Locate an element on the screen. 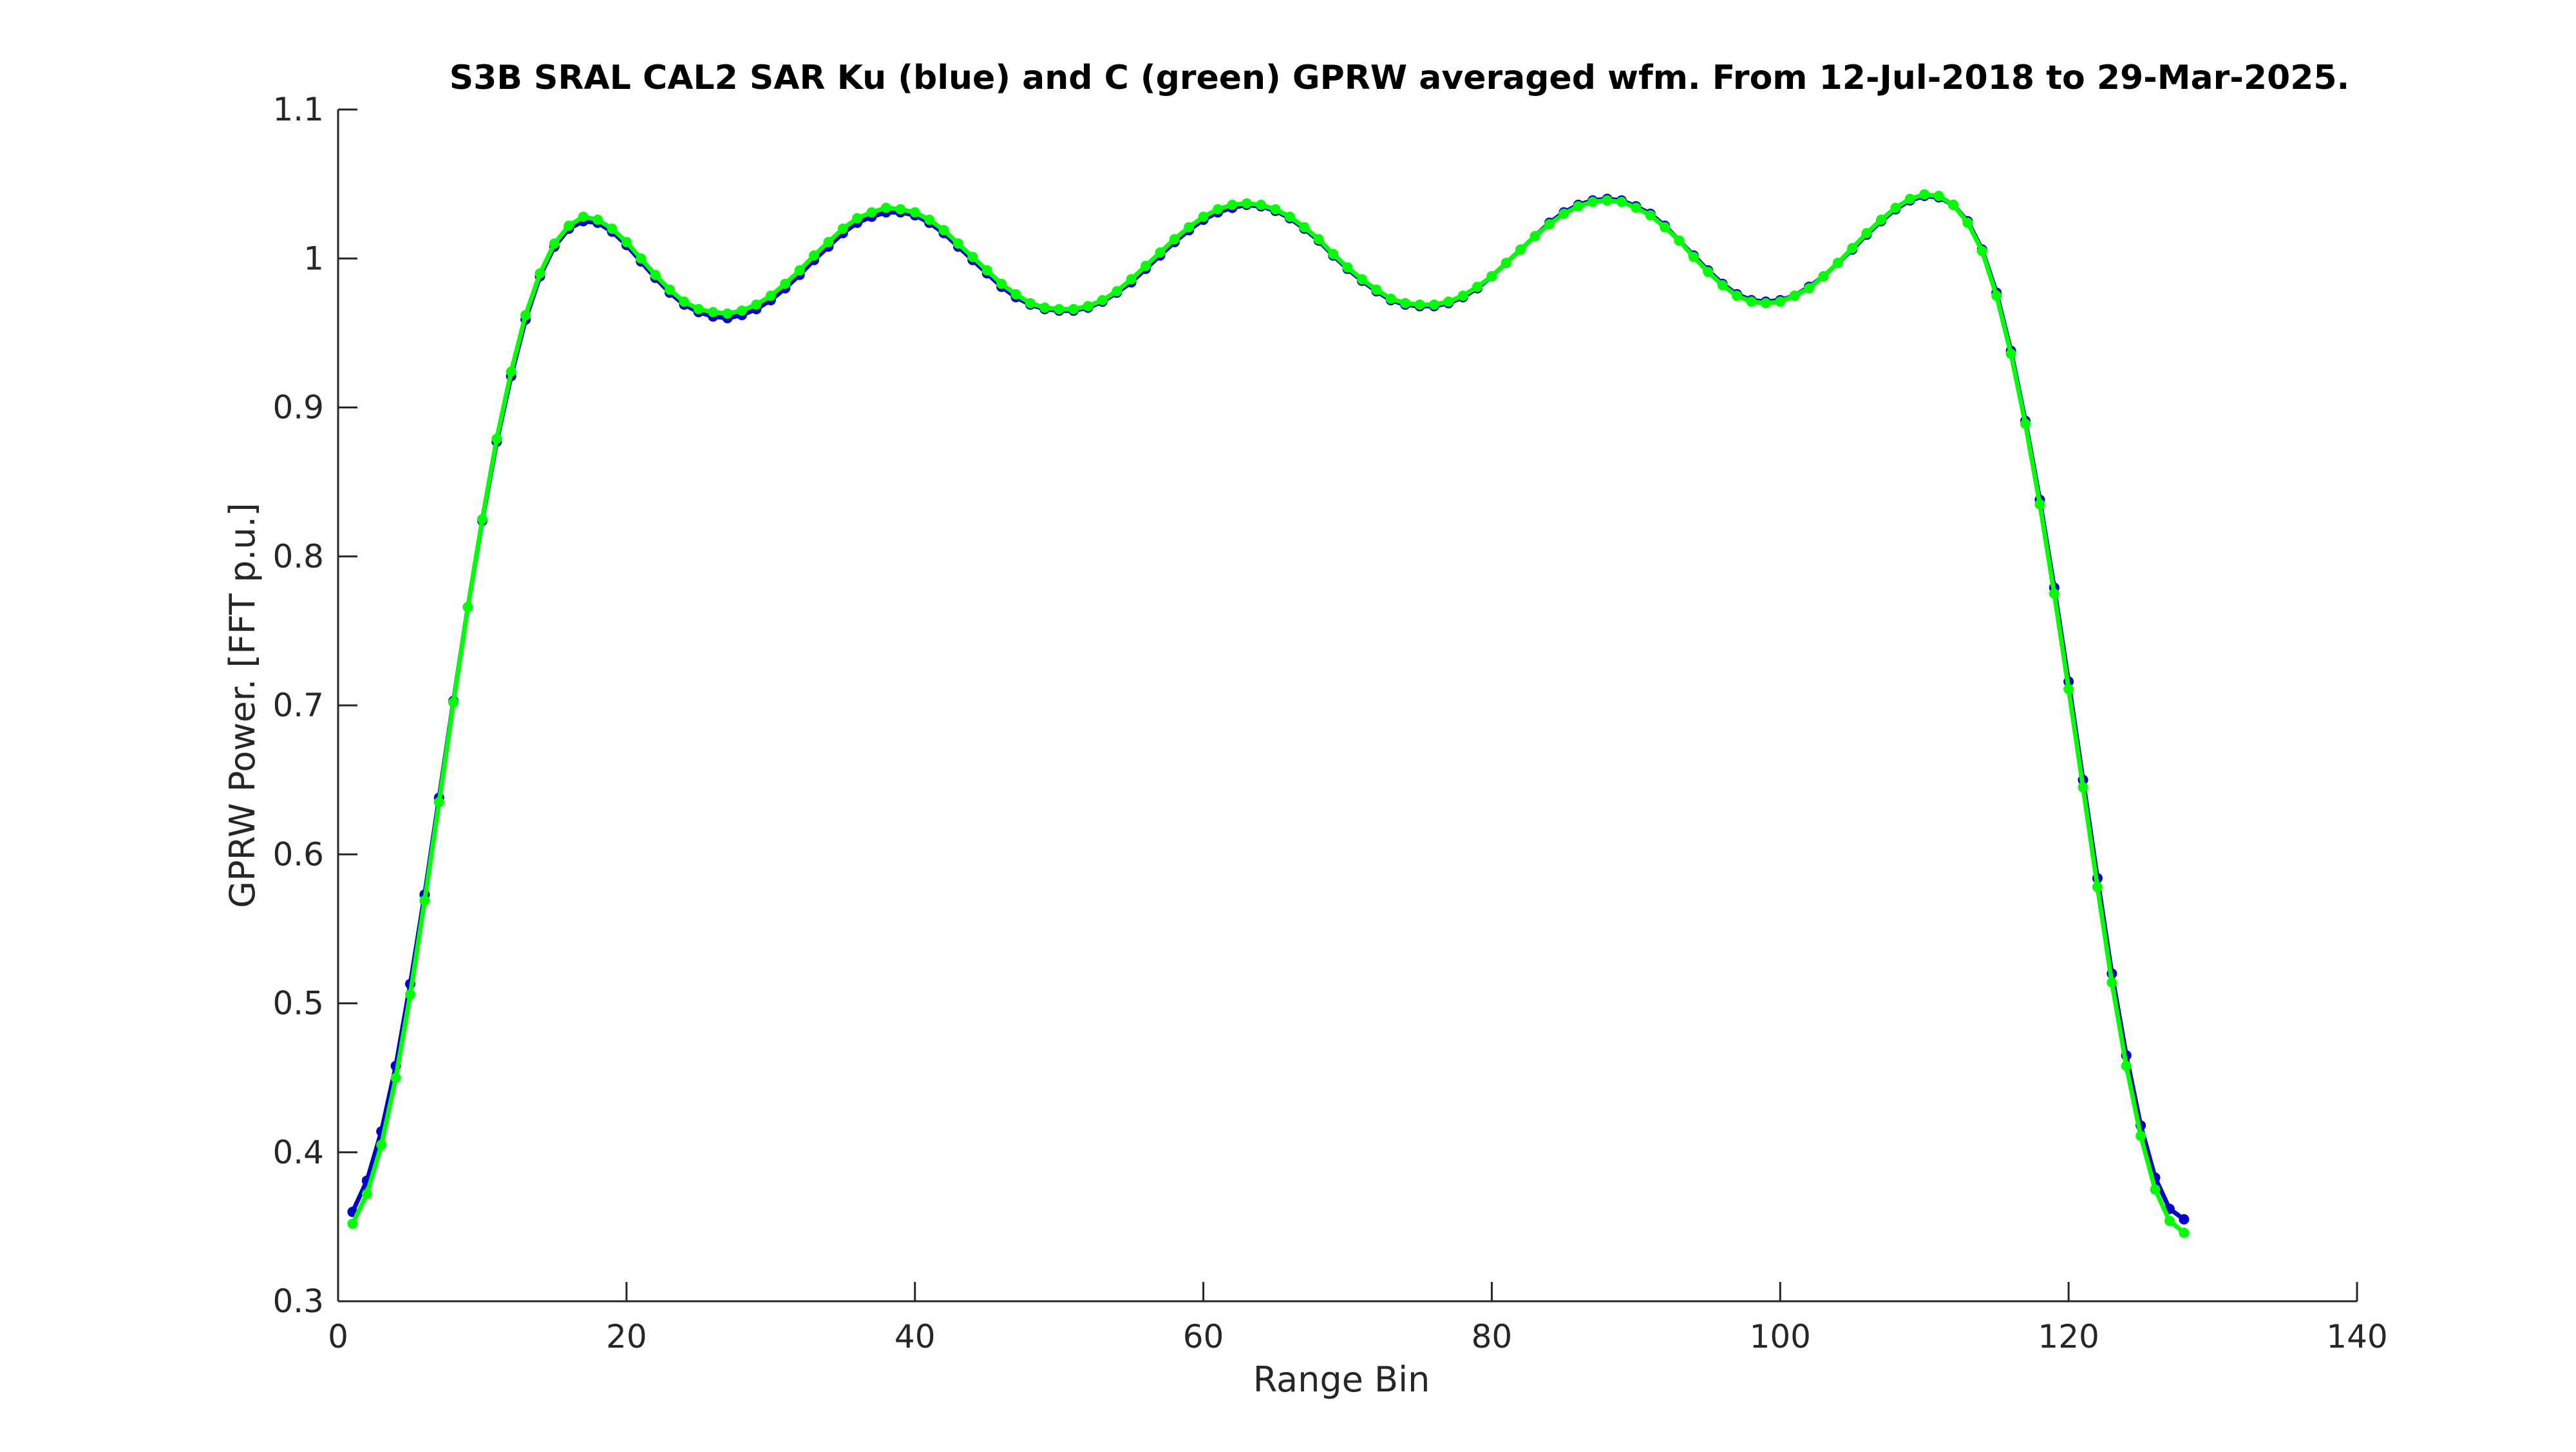 The height and width of the screenshot is (1452, 2576). y-tick-label: 0.6 is located at coordinates (298, 854).